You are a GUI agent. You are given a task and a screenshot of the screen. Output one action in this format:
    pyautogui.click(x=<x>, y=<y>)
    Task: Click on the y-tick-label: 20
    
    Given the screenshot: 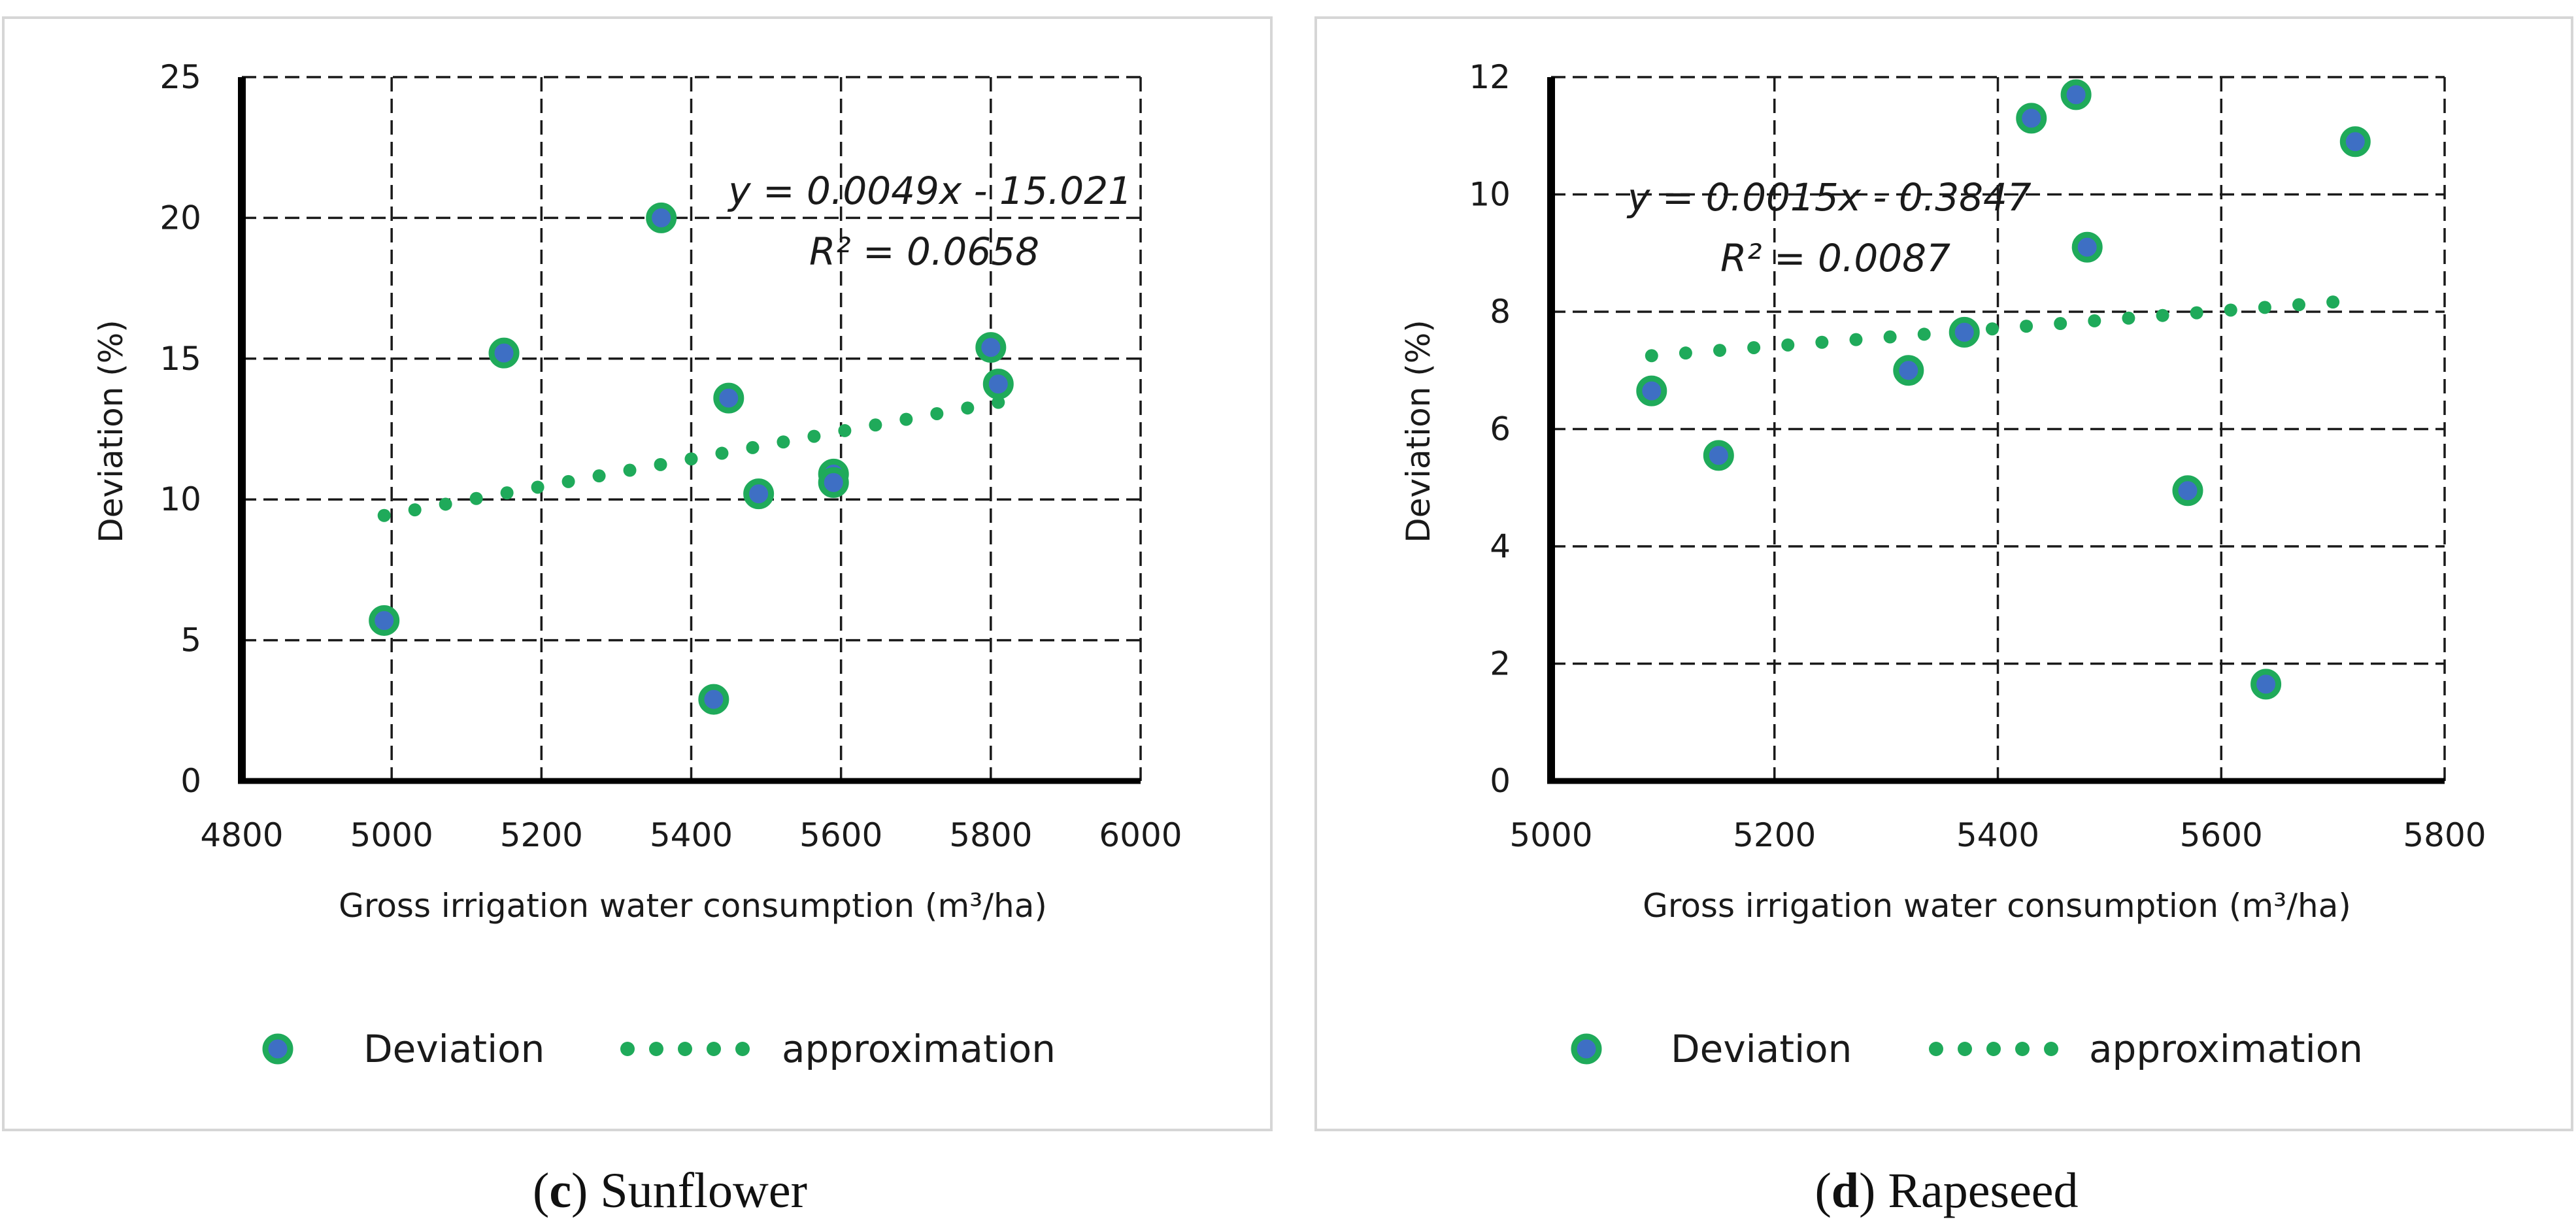 What is the action you would take?
    pyautogui.click(x=180, y=218)
    